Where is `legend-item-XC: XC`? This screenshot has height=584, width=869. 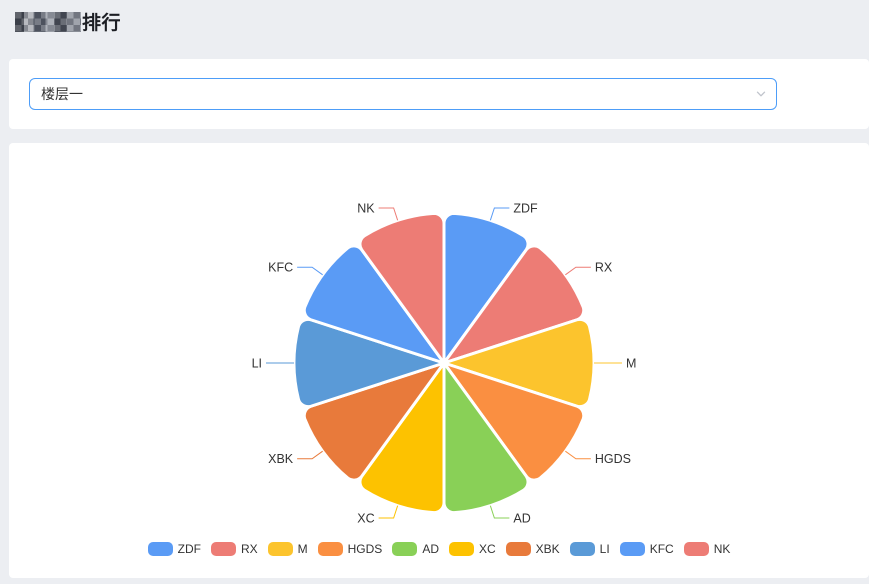 legend-item-XC: XC is located at coordinates (472, 549).